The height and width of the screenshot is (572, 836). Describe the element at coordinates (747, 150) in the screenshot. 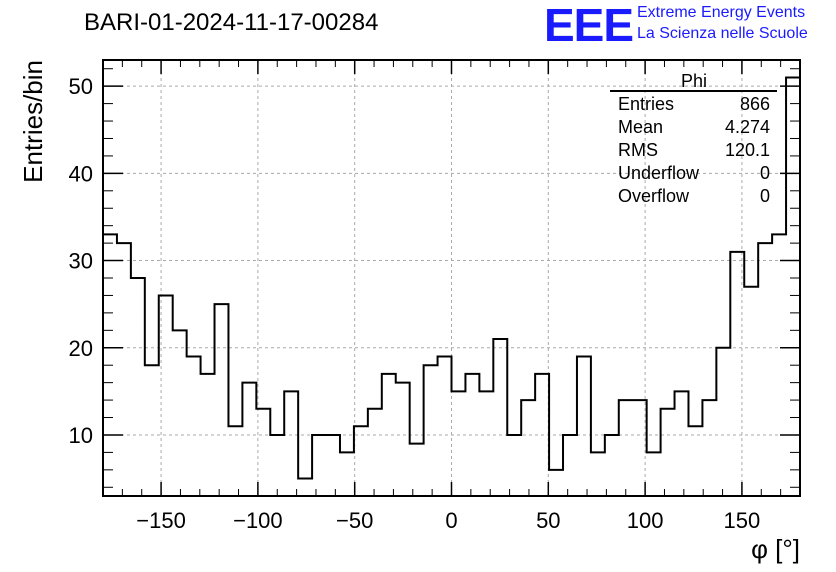

I see `stats-value: 120.1` at that location.